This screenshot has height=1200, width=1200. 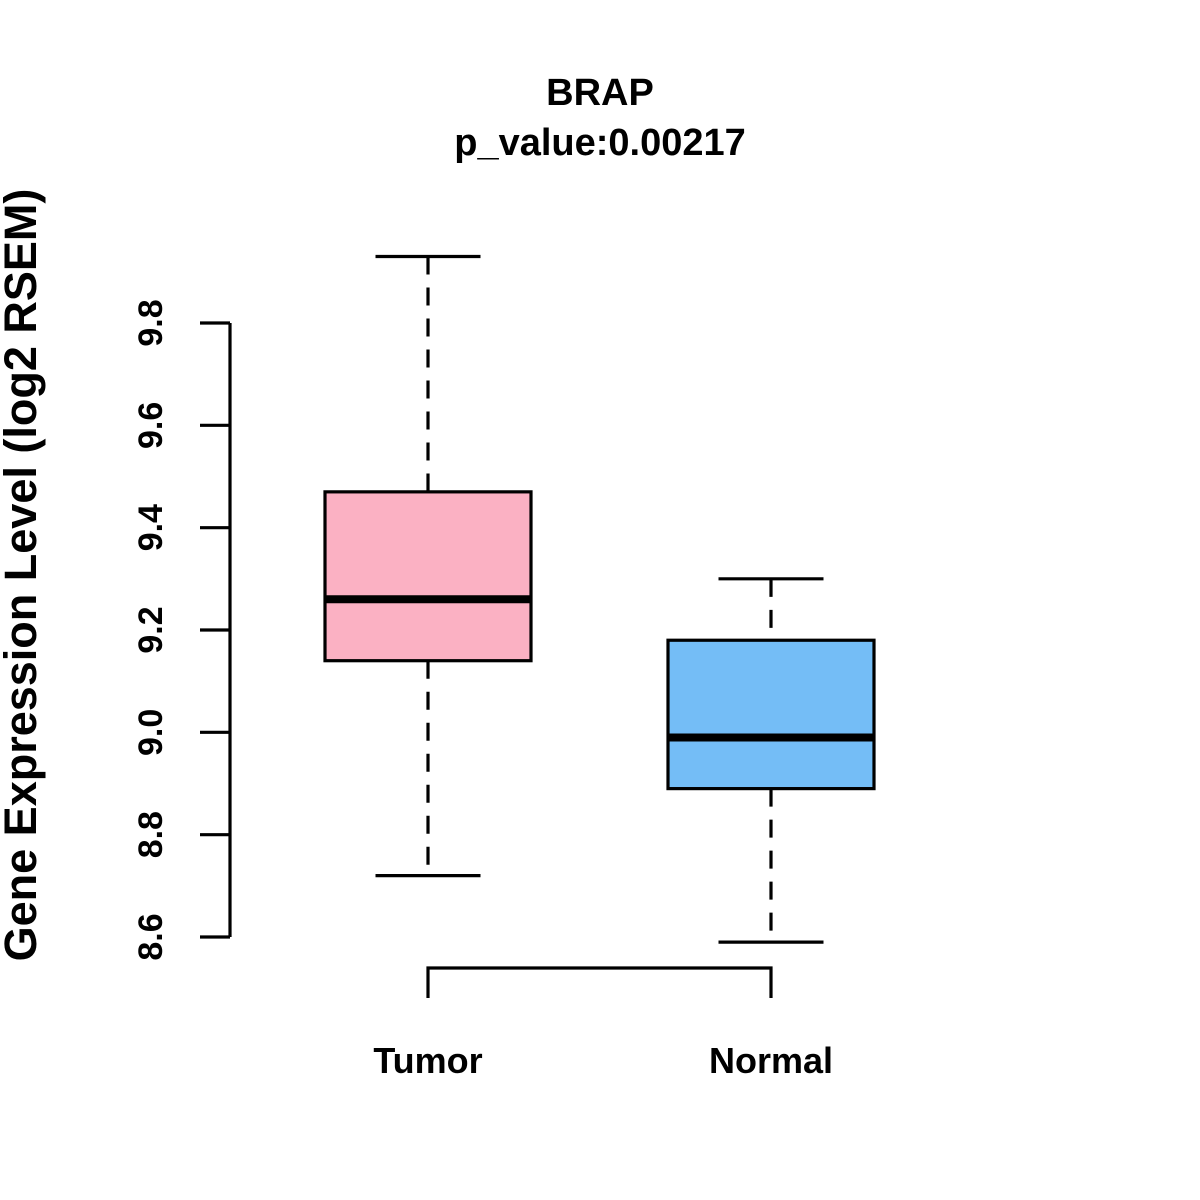 I want to click on y-axis-label: Gene Expression Level (log2 RSEM), so click(x=23, y=575).